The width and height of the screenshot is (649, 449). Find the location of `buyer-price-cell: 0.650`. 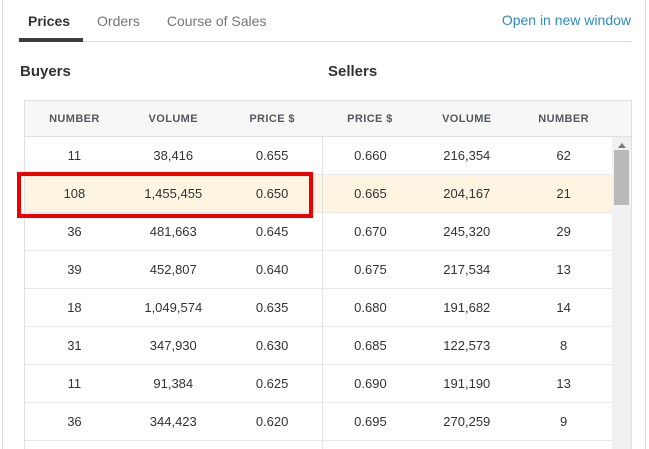

buyer-price-cell: 0.650 is located at coordinates (272, 193).